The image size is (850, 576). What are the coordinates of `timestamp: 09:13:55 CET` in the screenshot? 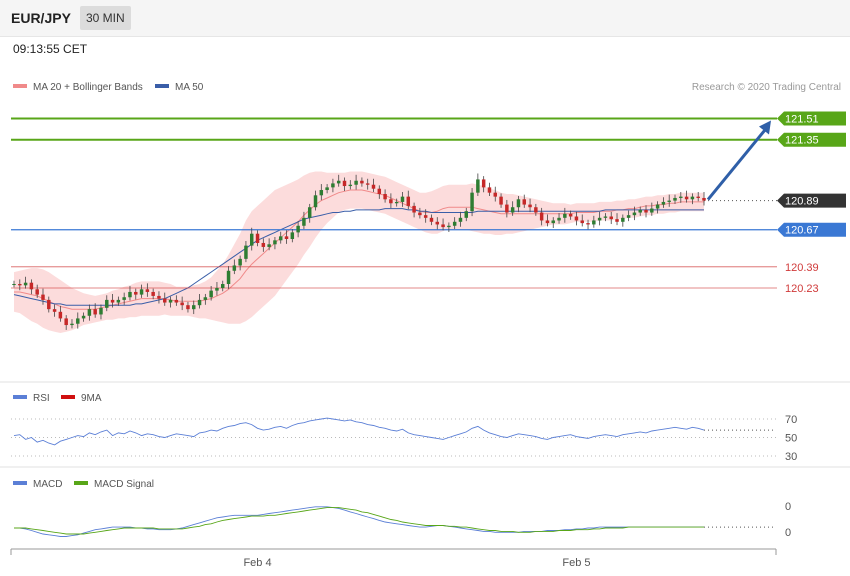 It's located at (50, 49).